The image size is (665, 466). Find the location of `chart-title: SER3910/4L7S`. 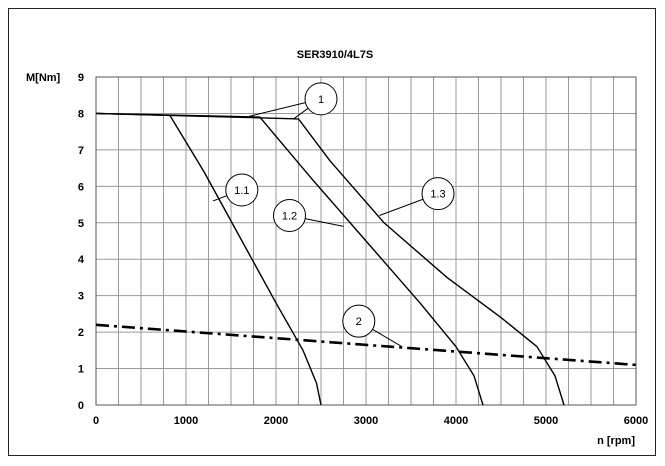

chart-title: SER3910/4L7S is located at coordinates (335, 55).